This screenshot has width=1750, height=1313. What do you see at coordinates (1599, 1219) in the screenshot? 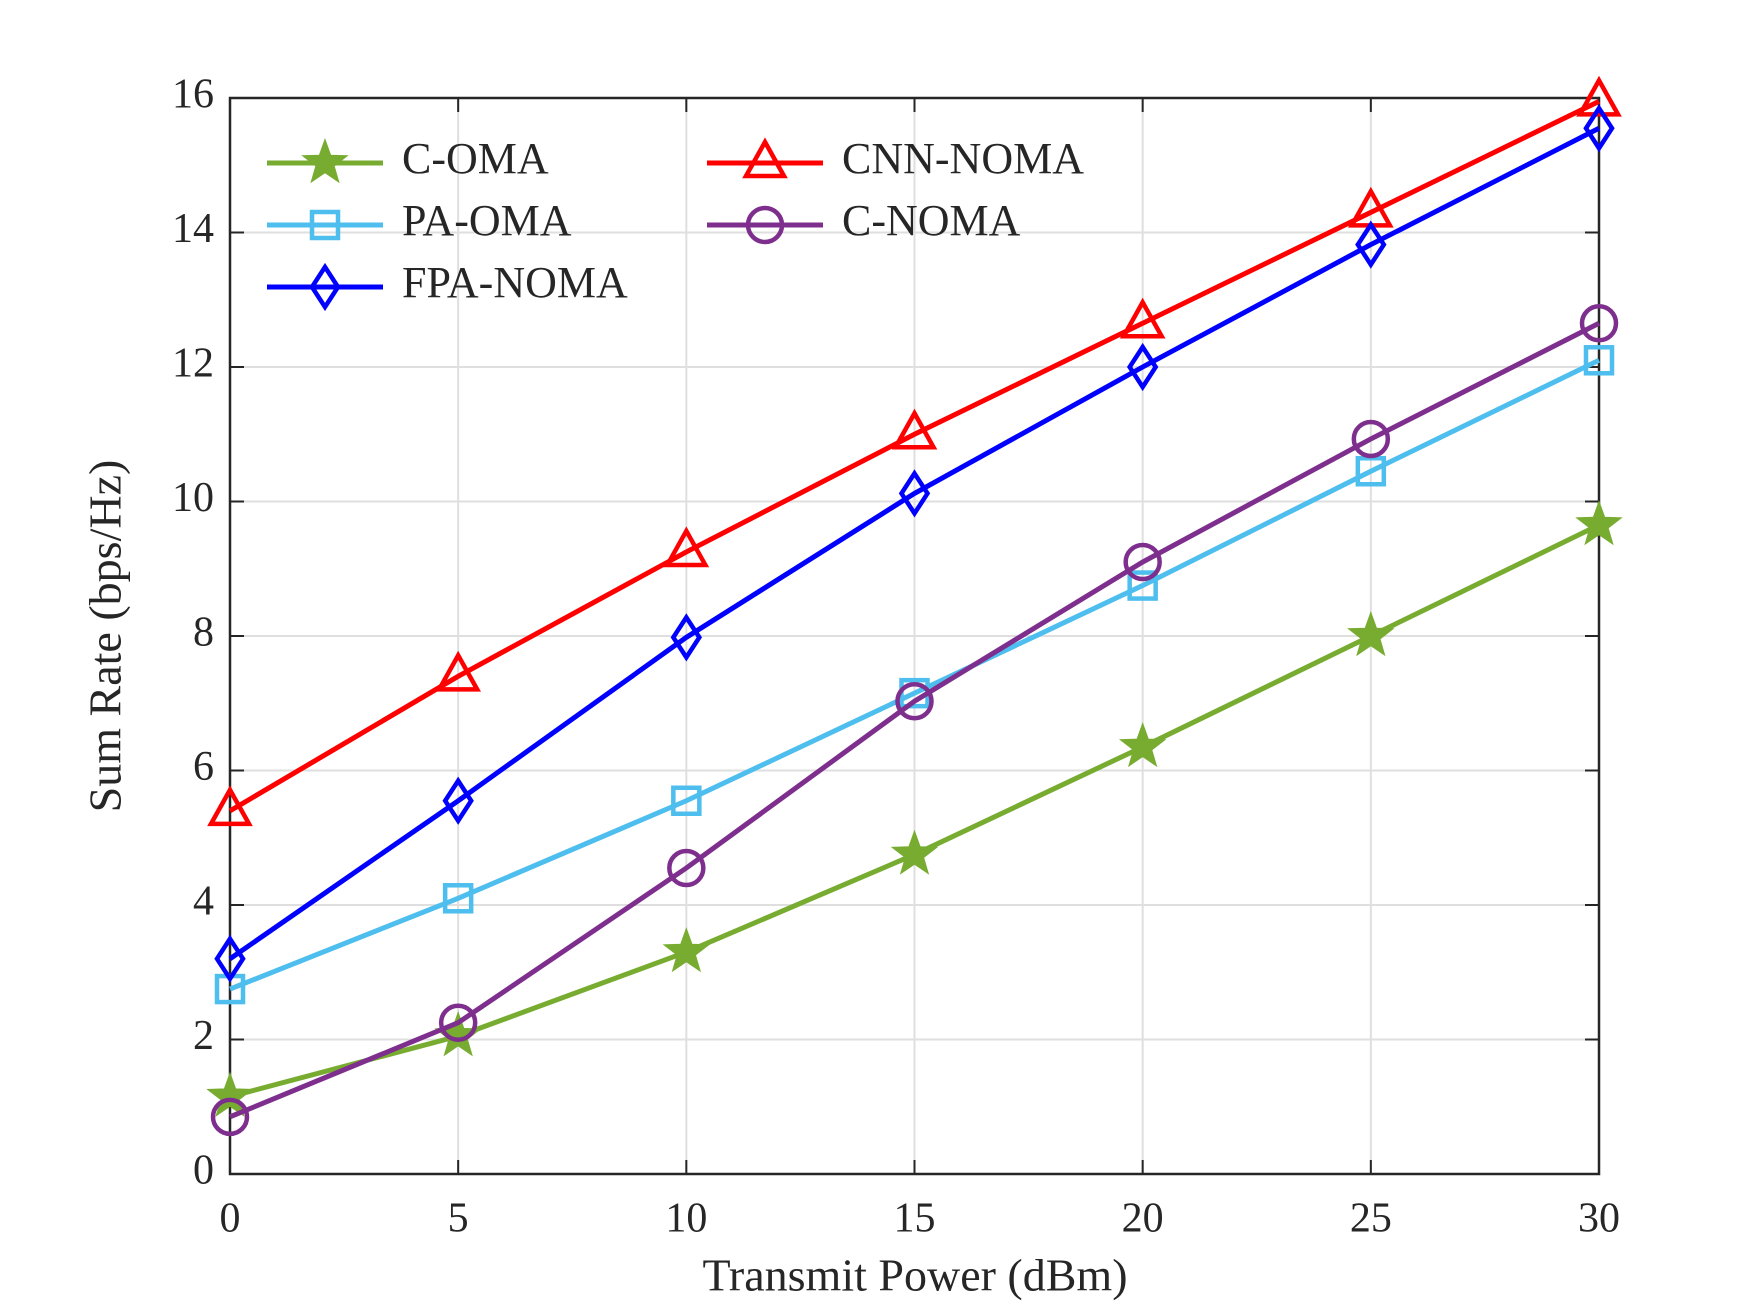
I see `x-tick-label: 30` at bounding box center [1599, 1219].